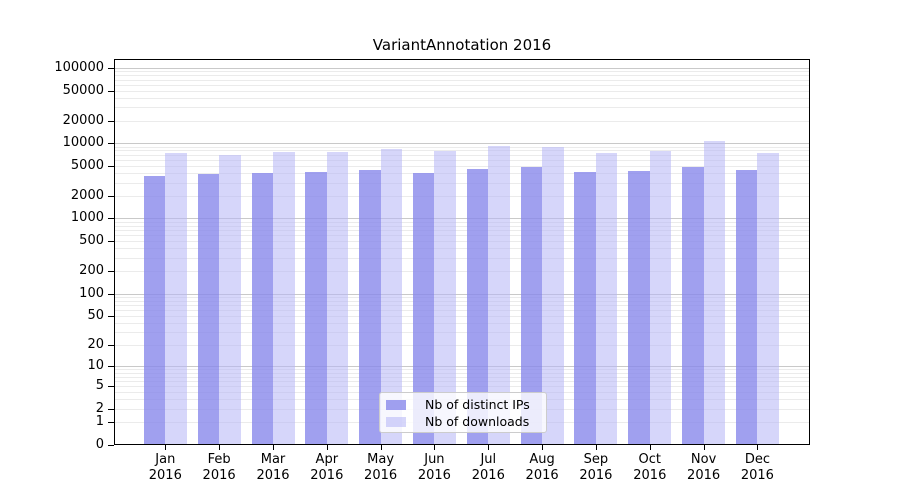 The image size is (900, 500). What do you see at coordinates (87, 165) in the screenshot?
I see `y-tick-label: 5000` at bounding box center [87, 165].